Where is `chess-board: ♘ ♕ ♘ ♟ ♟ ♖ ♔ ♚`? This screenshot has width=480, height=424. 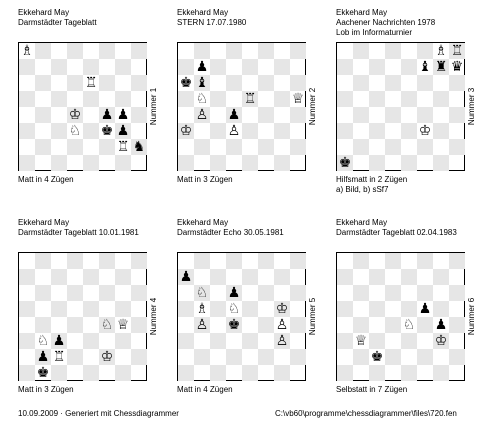 chess-board: ♘ ♕ ♘ ♟ ♟ ♖ ♔ ♚ is located at coordinates (82, 316).